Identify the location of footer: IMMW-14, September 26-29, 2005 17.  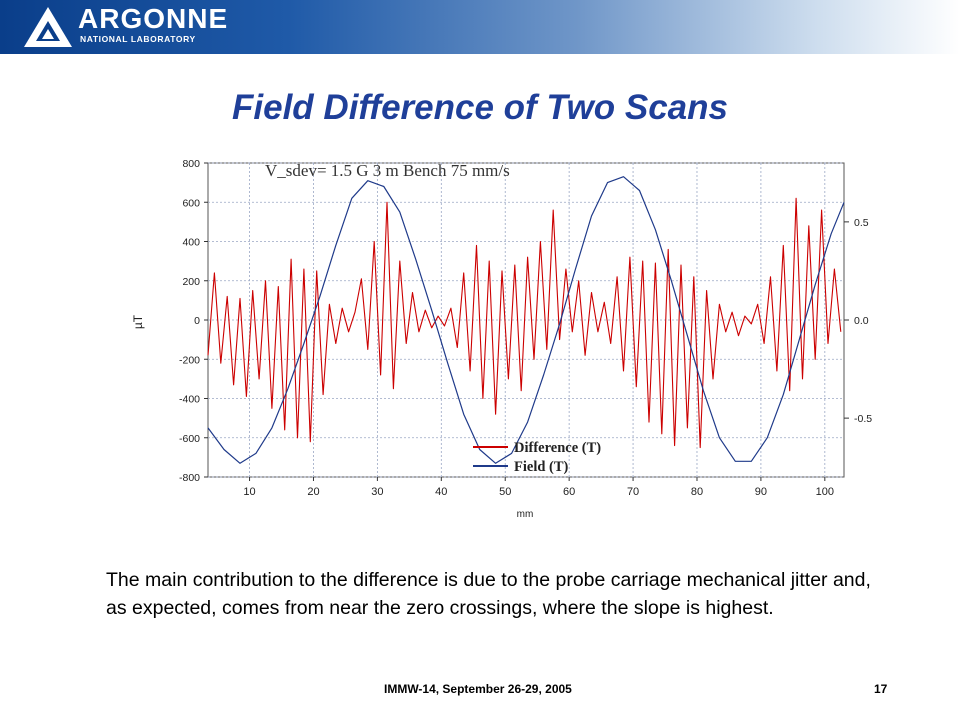
(480, 692).